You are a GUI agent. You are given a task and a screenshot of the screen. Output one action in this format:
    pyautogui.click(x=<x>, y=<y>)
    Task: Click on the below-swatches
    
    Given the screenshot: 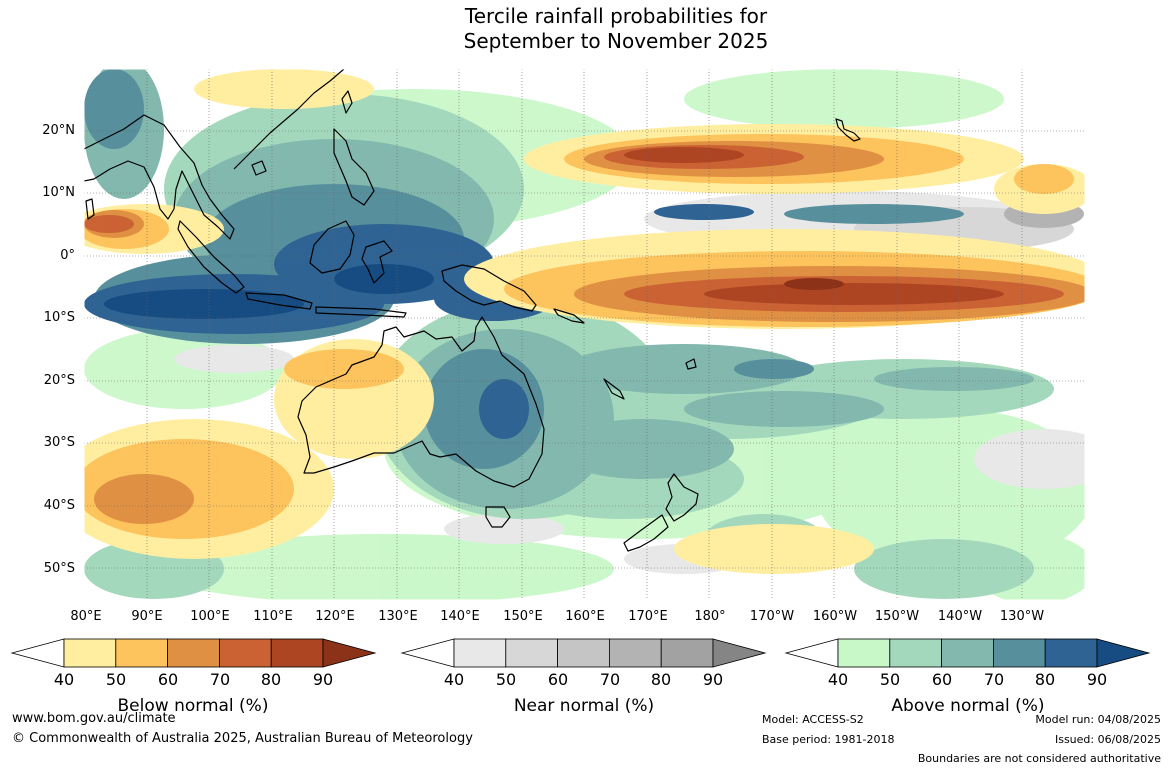 What is the action you would take?
    pyautogui.click(x=193, y=653)
    